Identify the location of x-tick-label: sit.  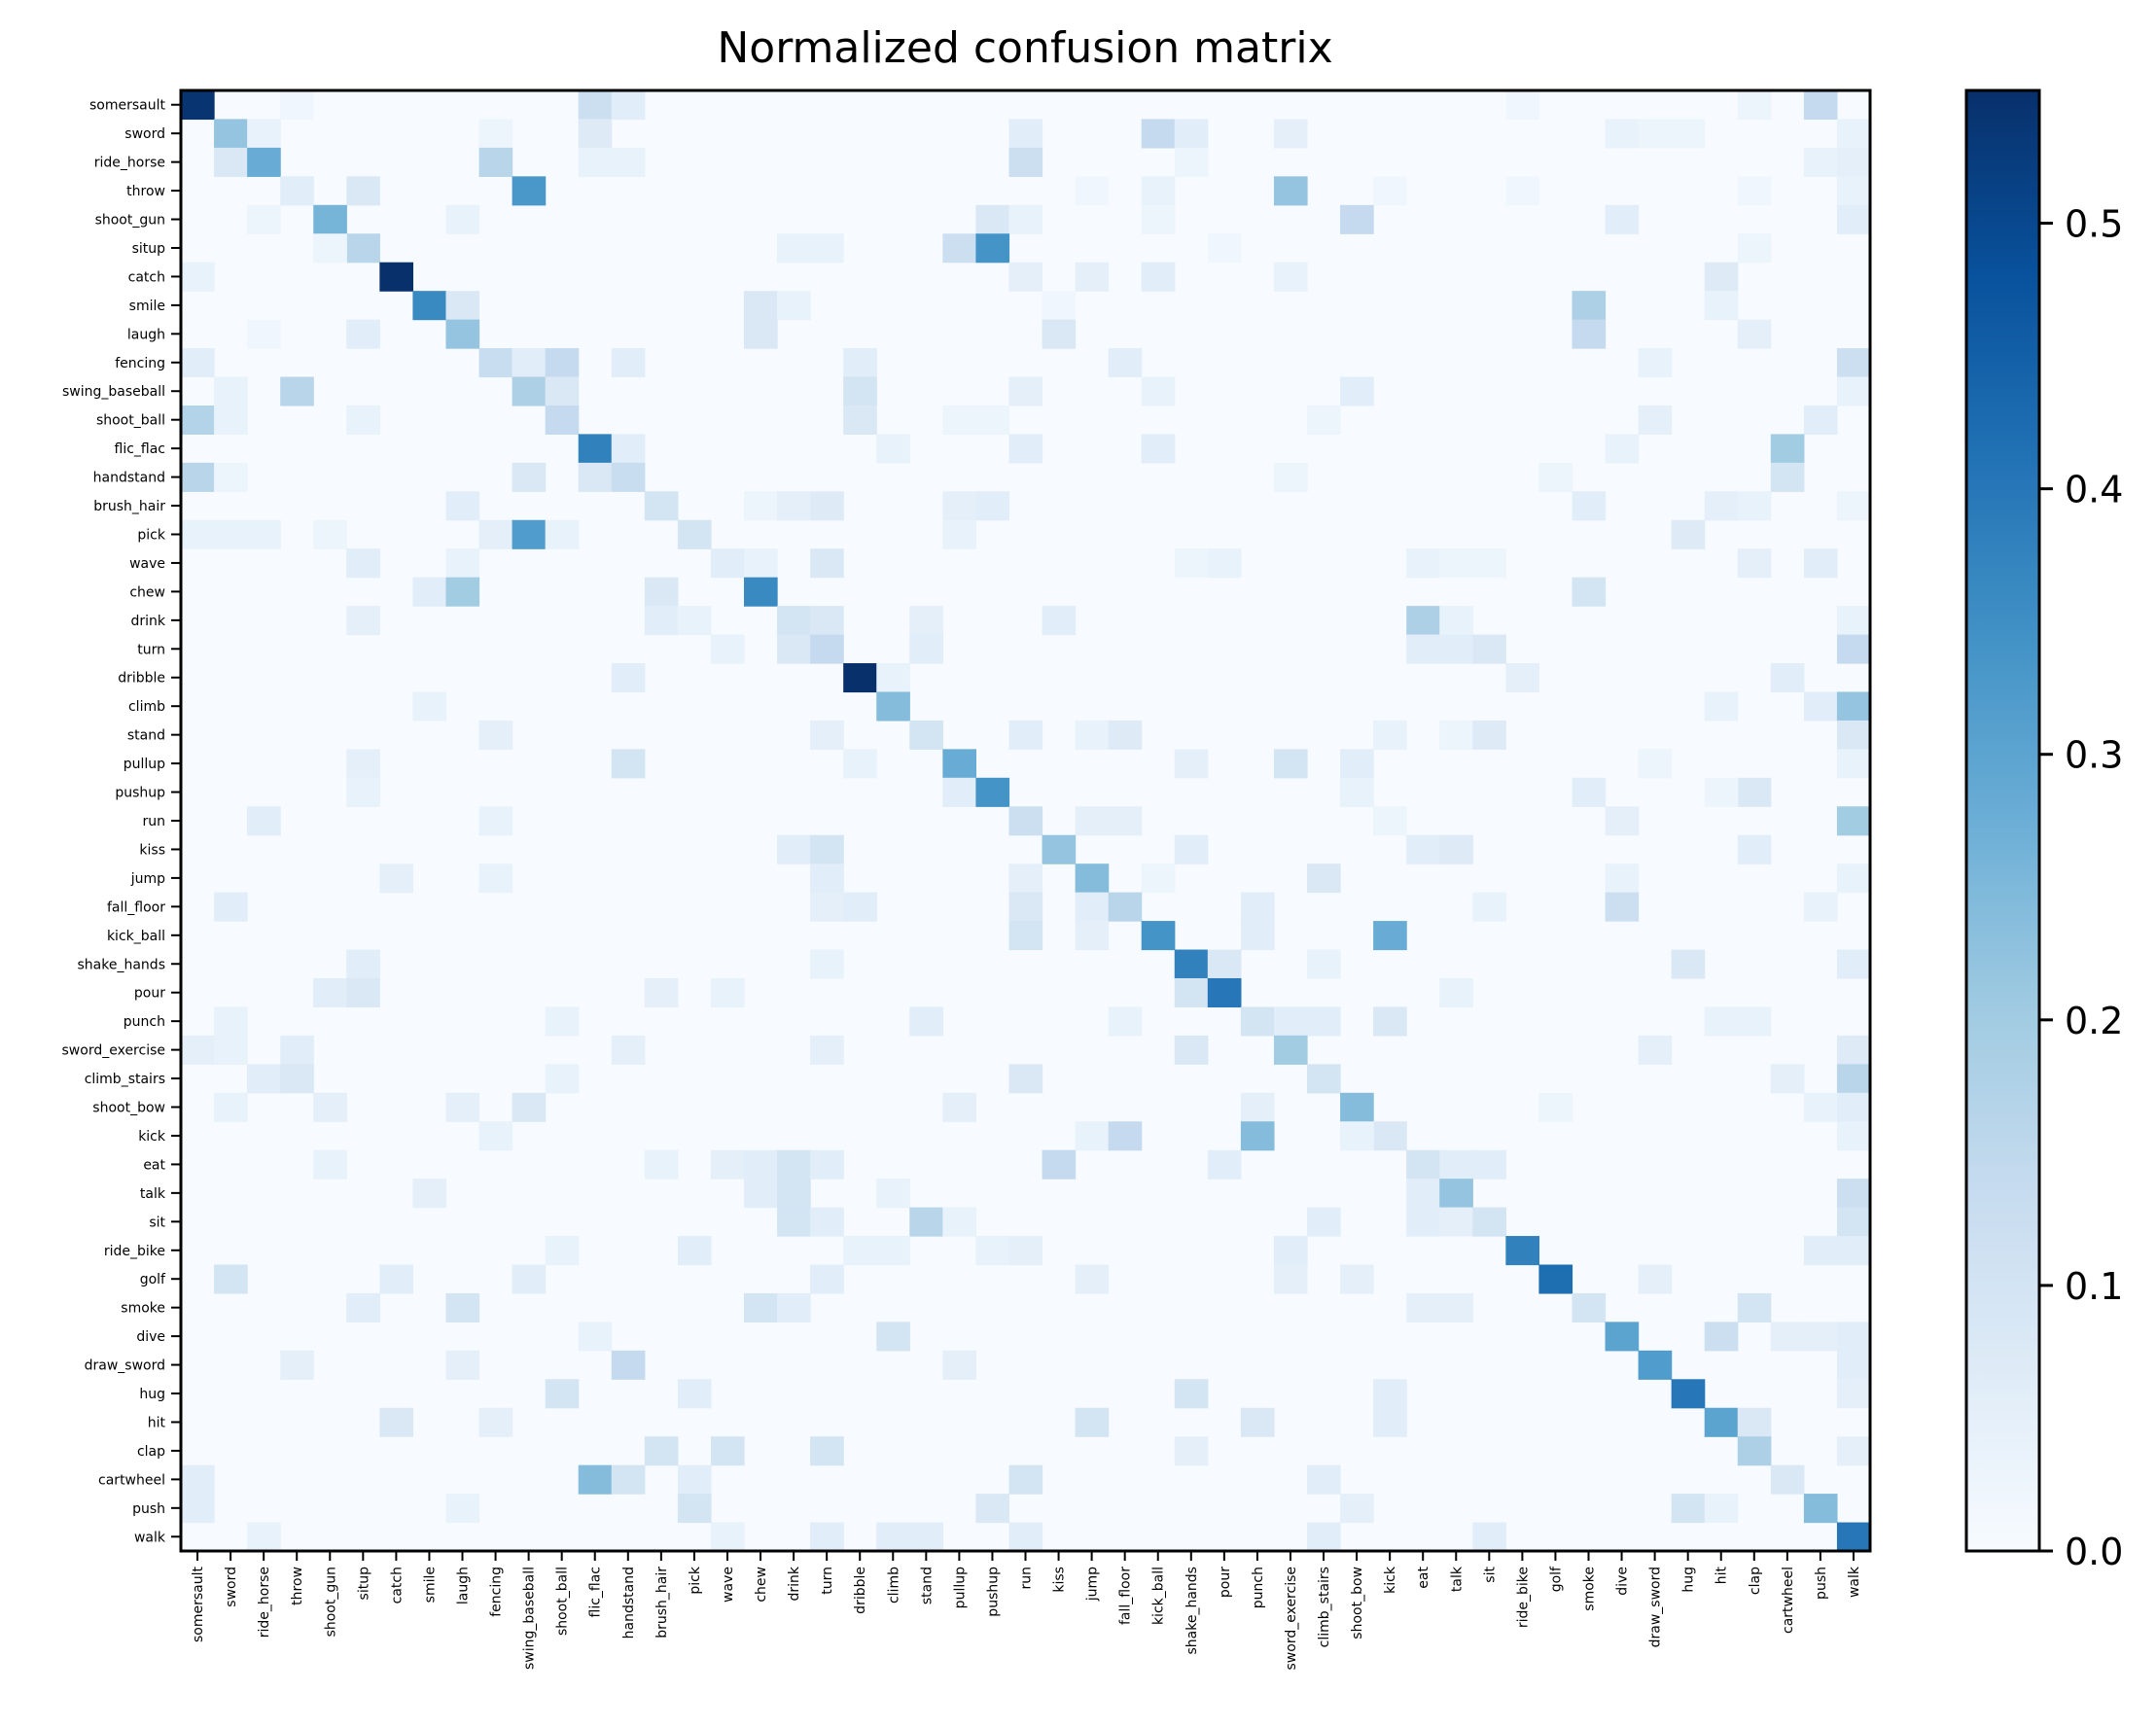
(1490, 1575).